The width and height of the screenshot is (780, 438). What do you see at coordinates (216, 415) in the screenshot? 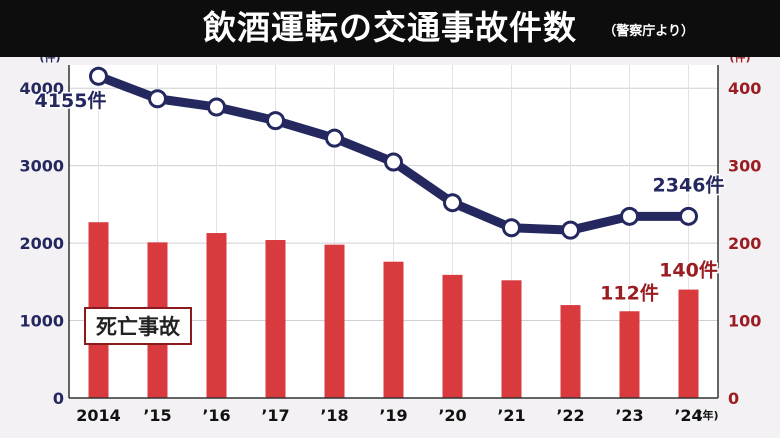
I see `x-tick-label: ’16` at bounding box center [216, 415].